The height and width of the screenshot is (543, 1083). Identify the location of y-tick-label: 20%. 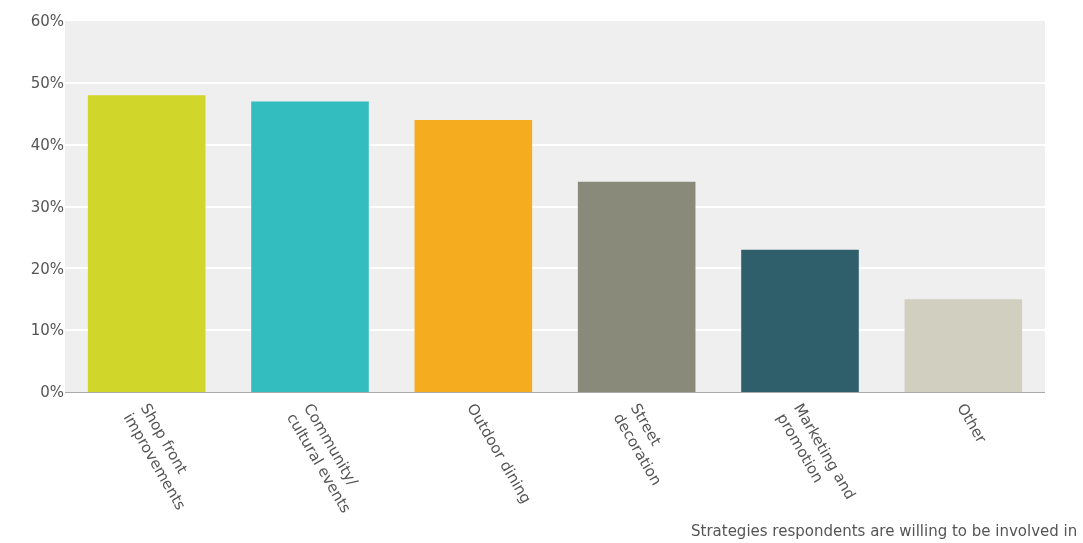
(47, 268).